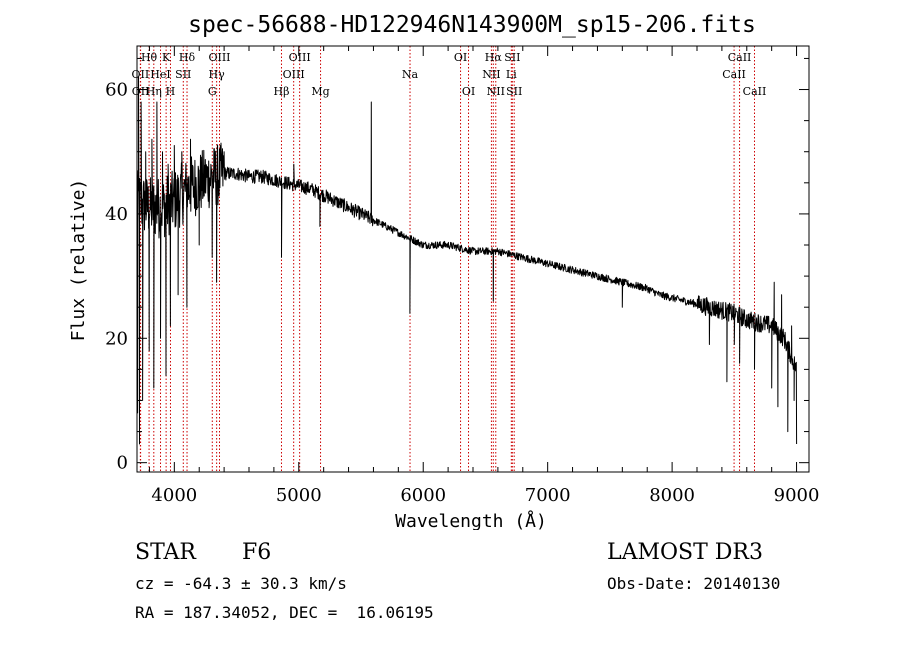 This screenshot has width=900, height=649. I want to click on line-label-8: H, so click(171, 91).